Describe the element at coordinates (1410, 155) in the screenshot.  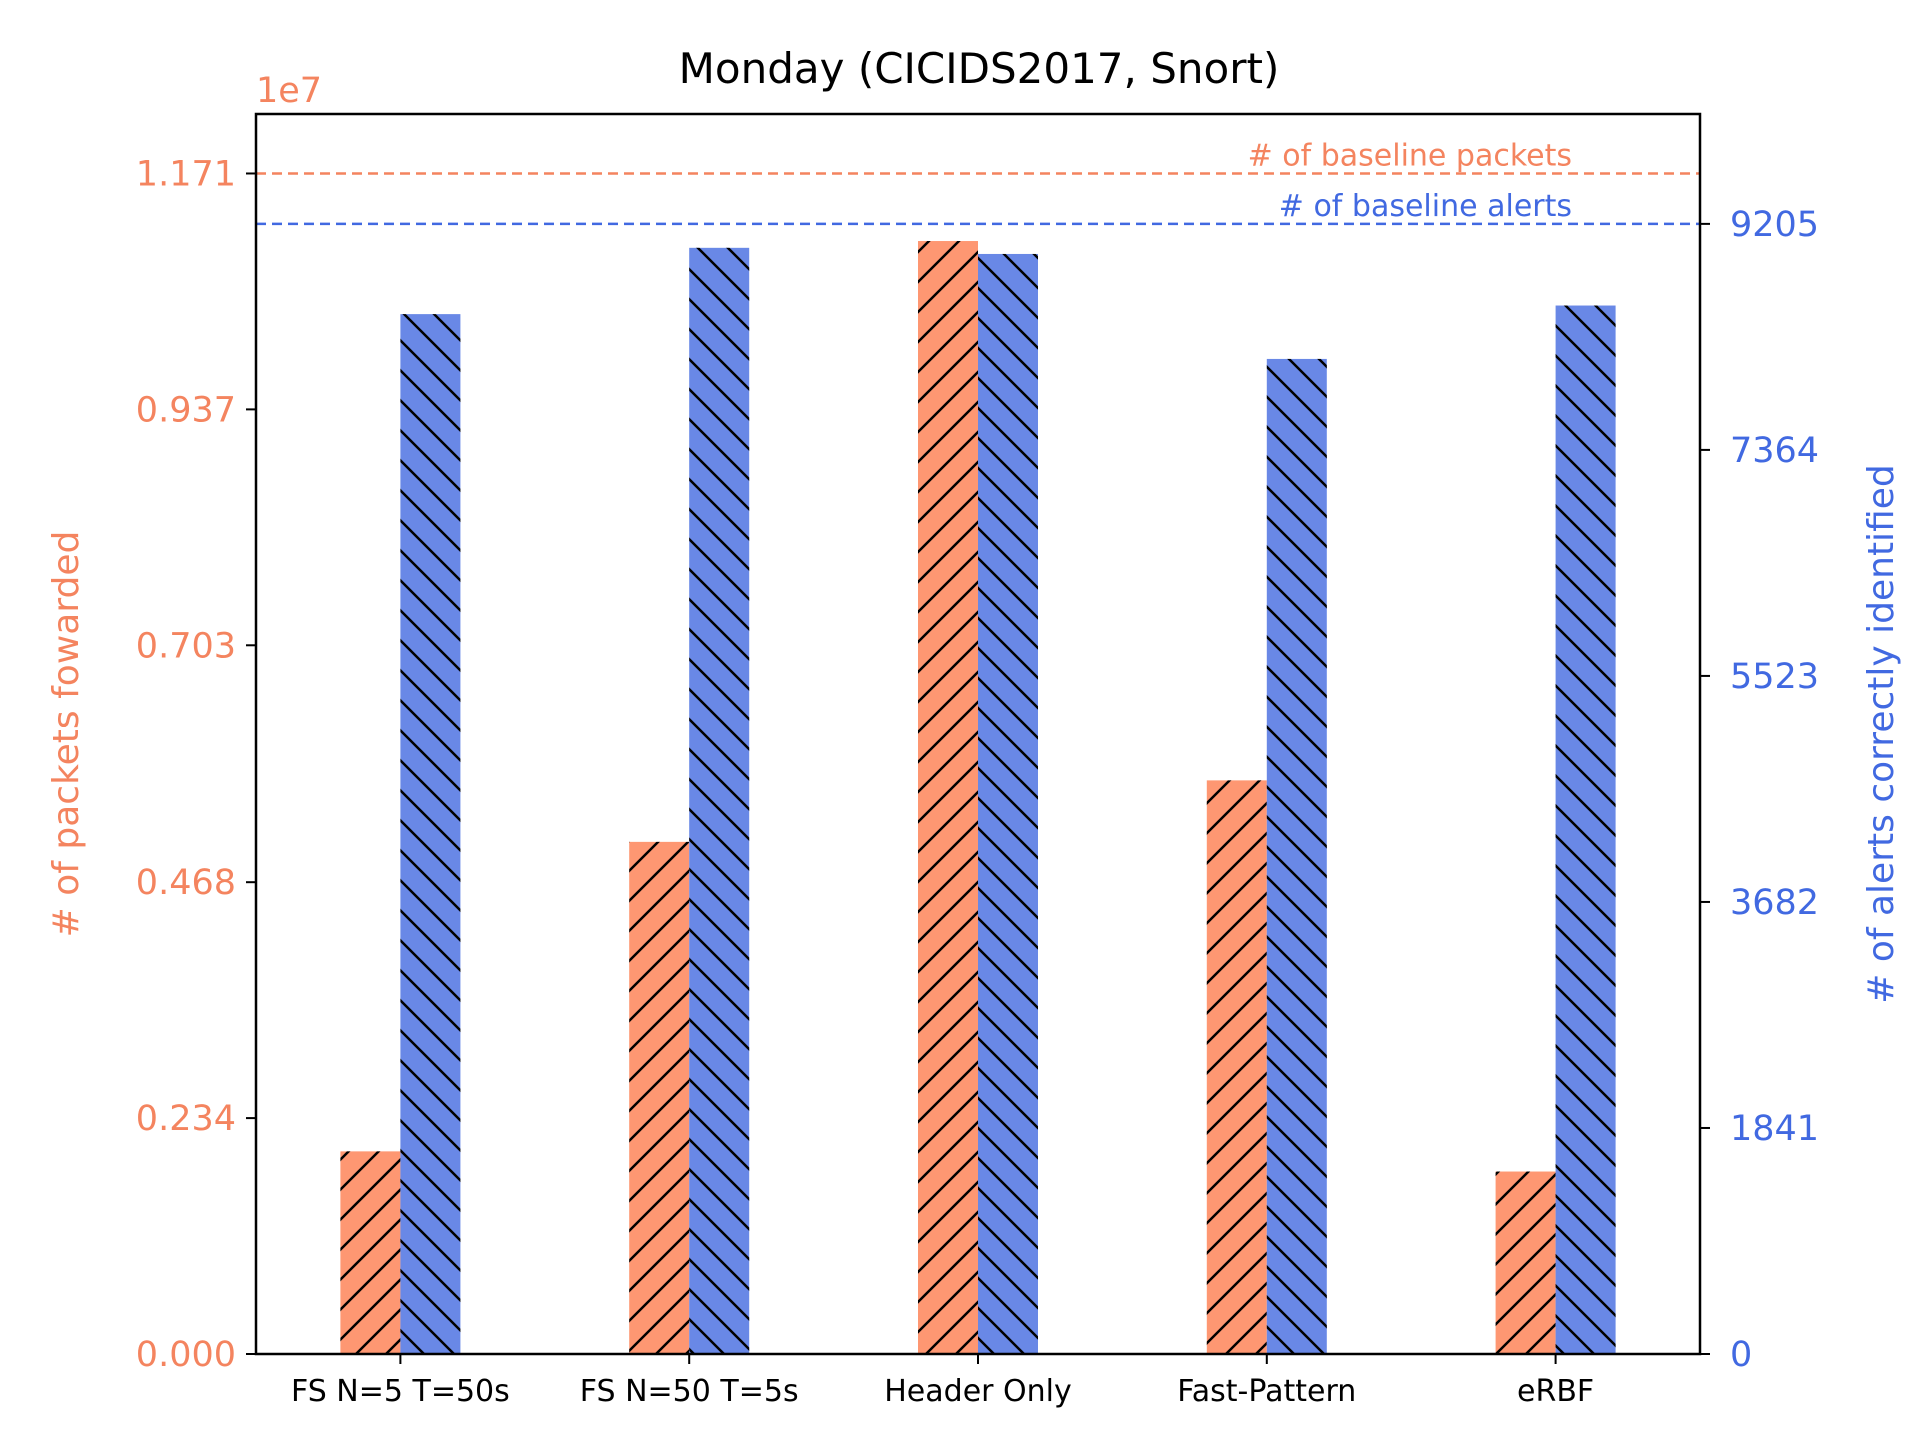
I see `reference-line-label-left: # of baseline packets` at that location.